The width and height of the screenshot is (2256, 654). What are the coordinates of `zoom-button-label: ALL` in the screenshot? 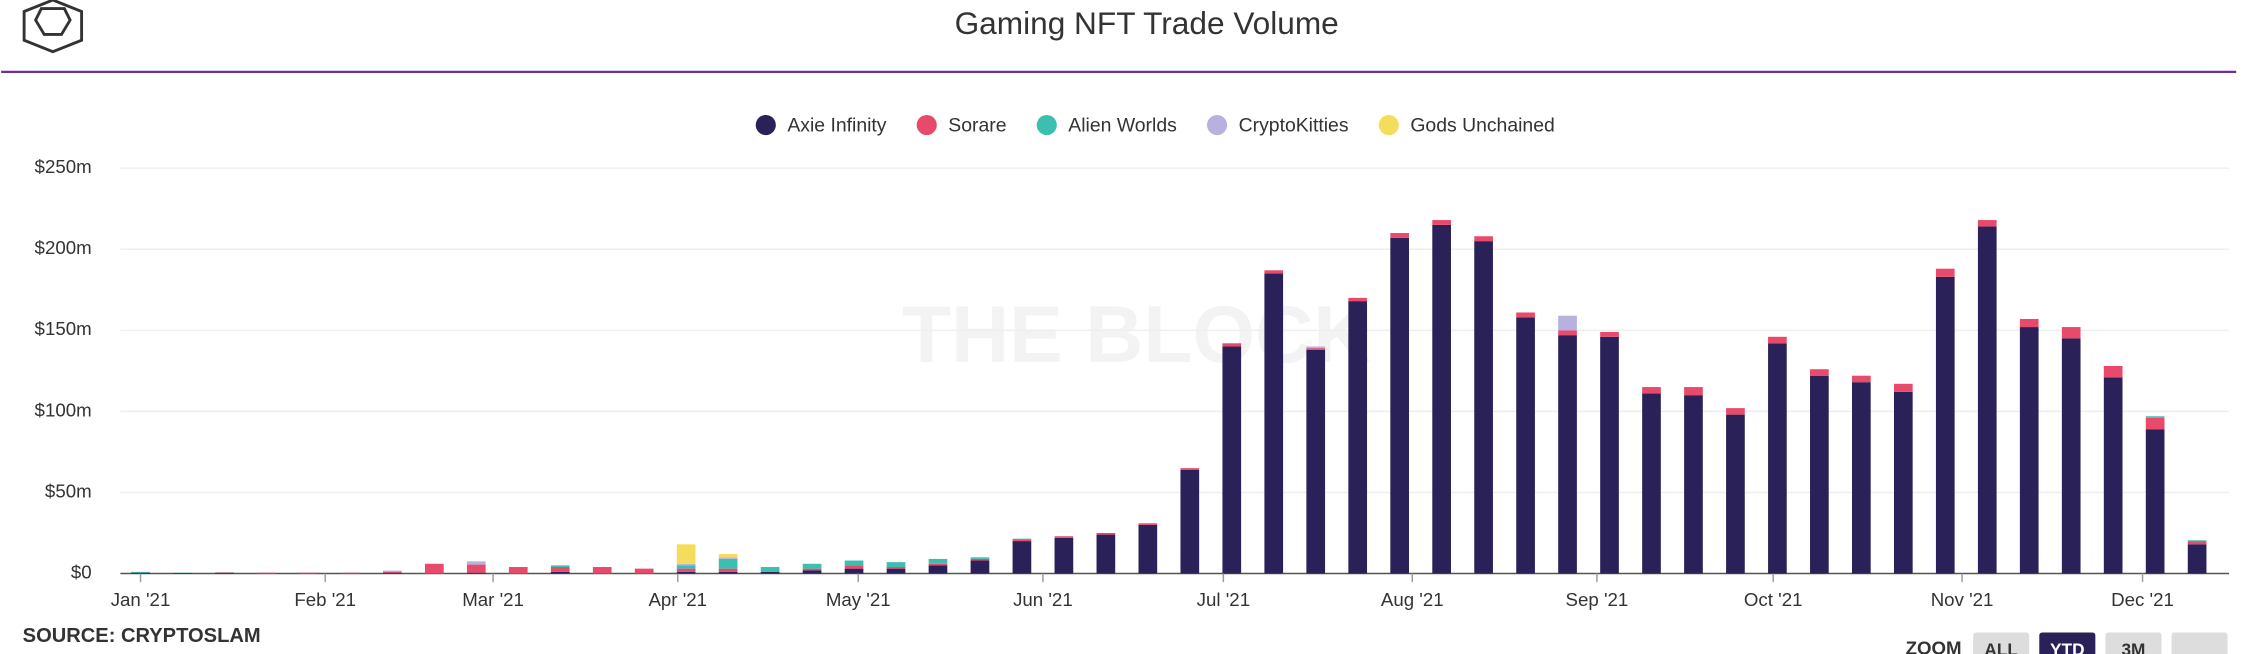 It's located at (2001, 647).